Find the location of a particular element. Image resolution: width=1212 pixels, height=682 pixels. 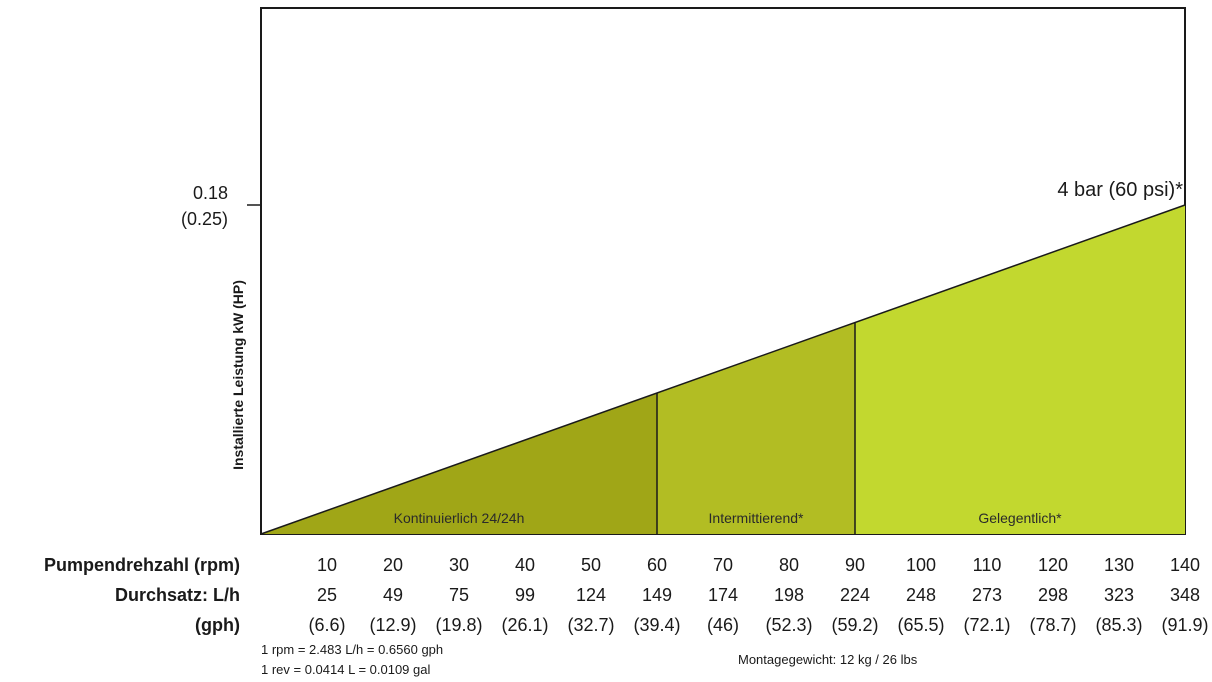

weight-note: Montagegewicht: 12 kg / 26 lbs is located at coordinates (828, 659).